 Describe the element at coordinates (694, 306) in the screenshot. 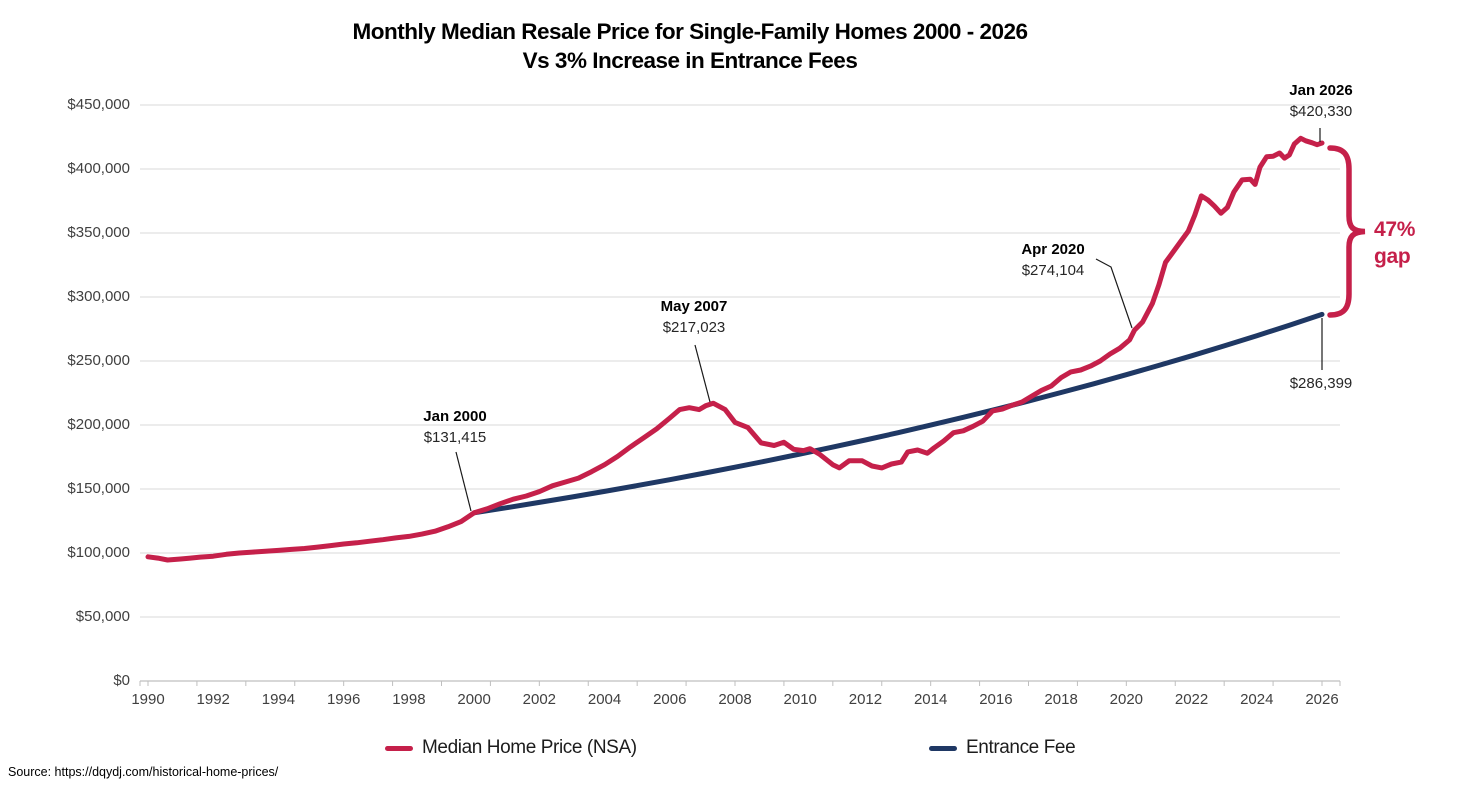

I see `annotation-may-2007-date: May 2007` at that location.